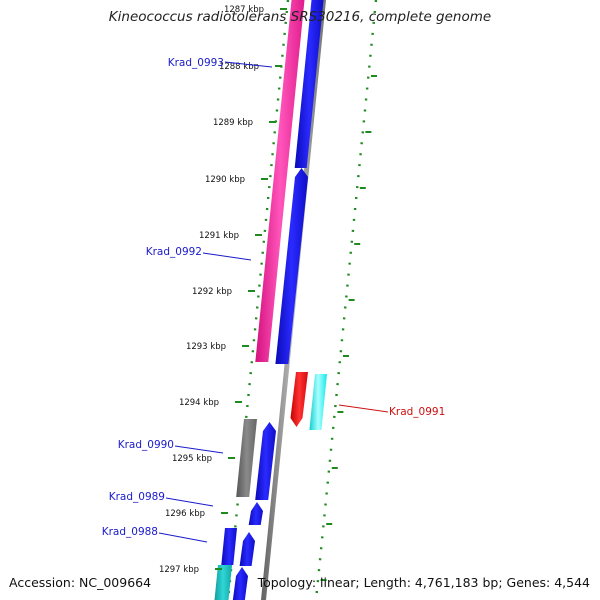 The width and height of the screenshot is (600, 600). I want to click on tick-label: 1288 kbp, so click(239, 67).